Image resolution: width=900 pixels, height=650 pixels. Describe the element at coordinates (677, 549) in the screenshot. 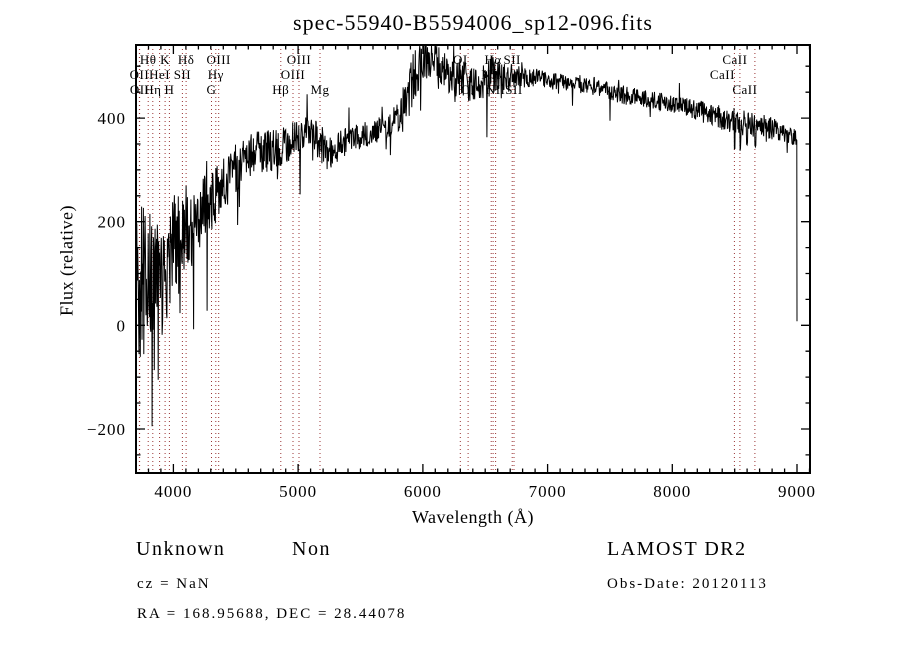

I see `survey-release-label: LAMOST DR2` at that location.